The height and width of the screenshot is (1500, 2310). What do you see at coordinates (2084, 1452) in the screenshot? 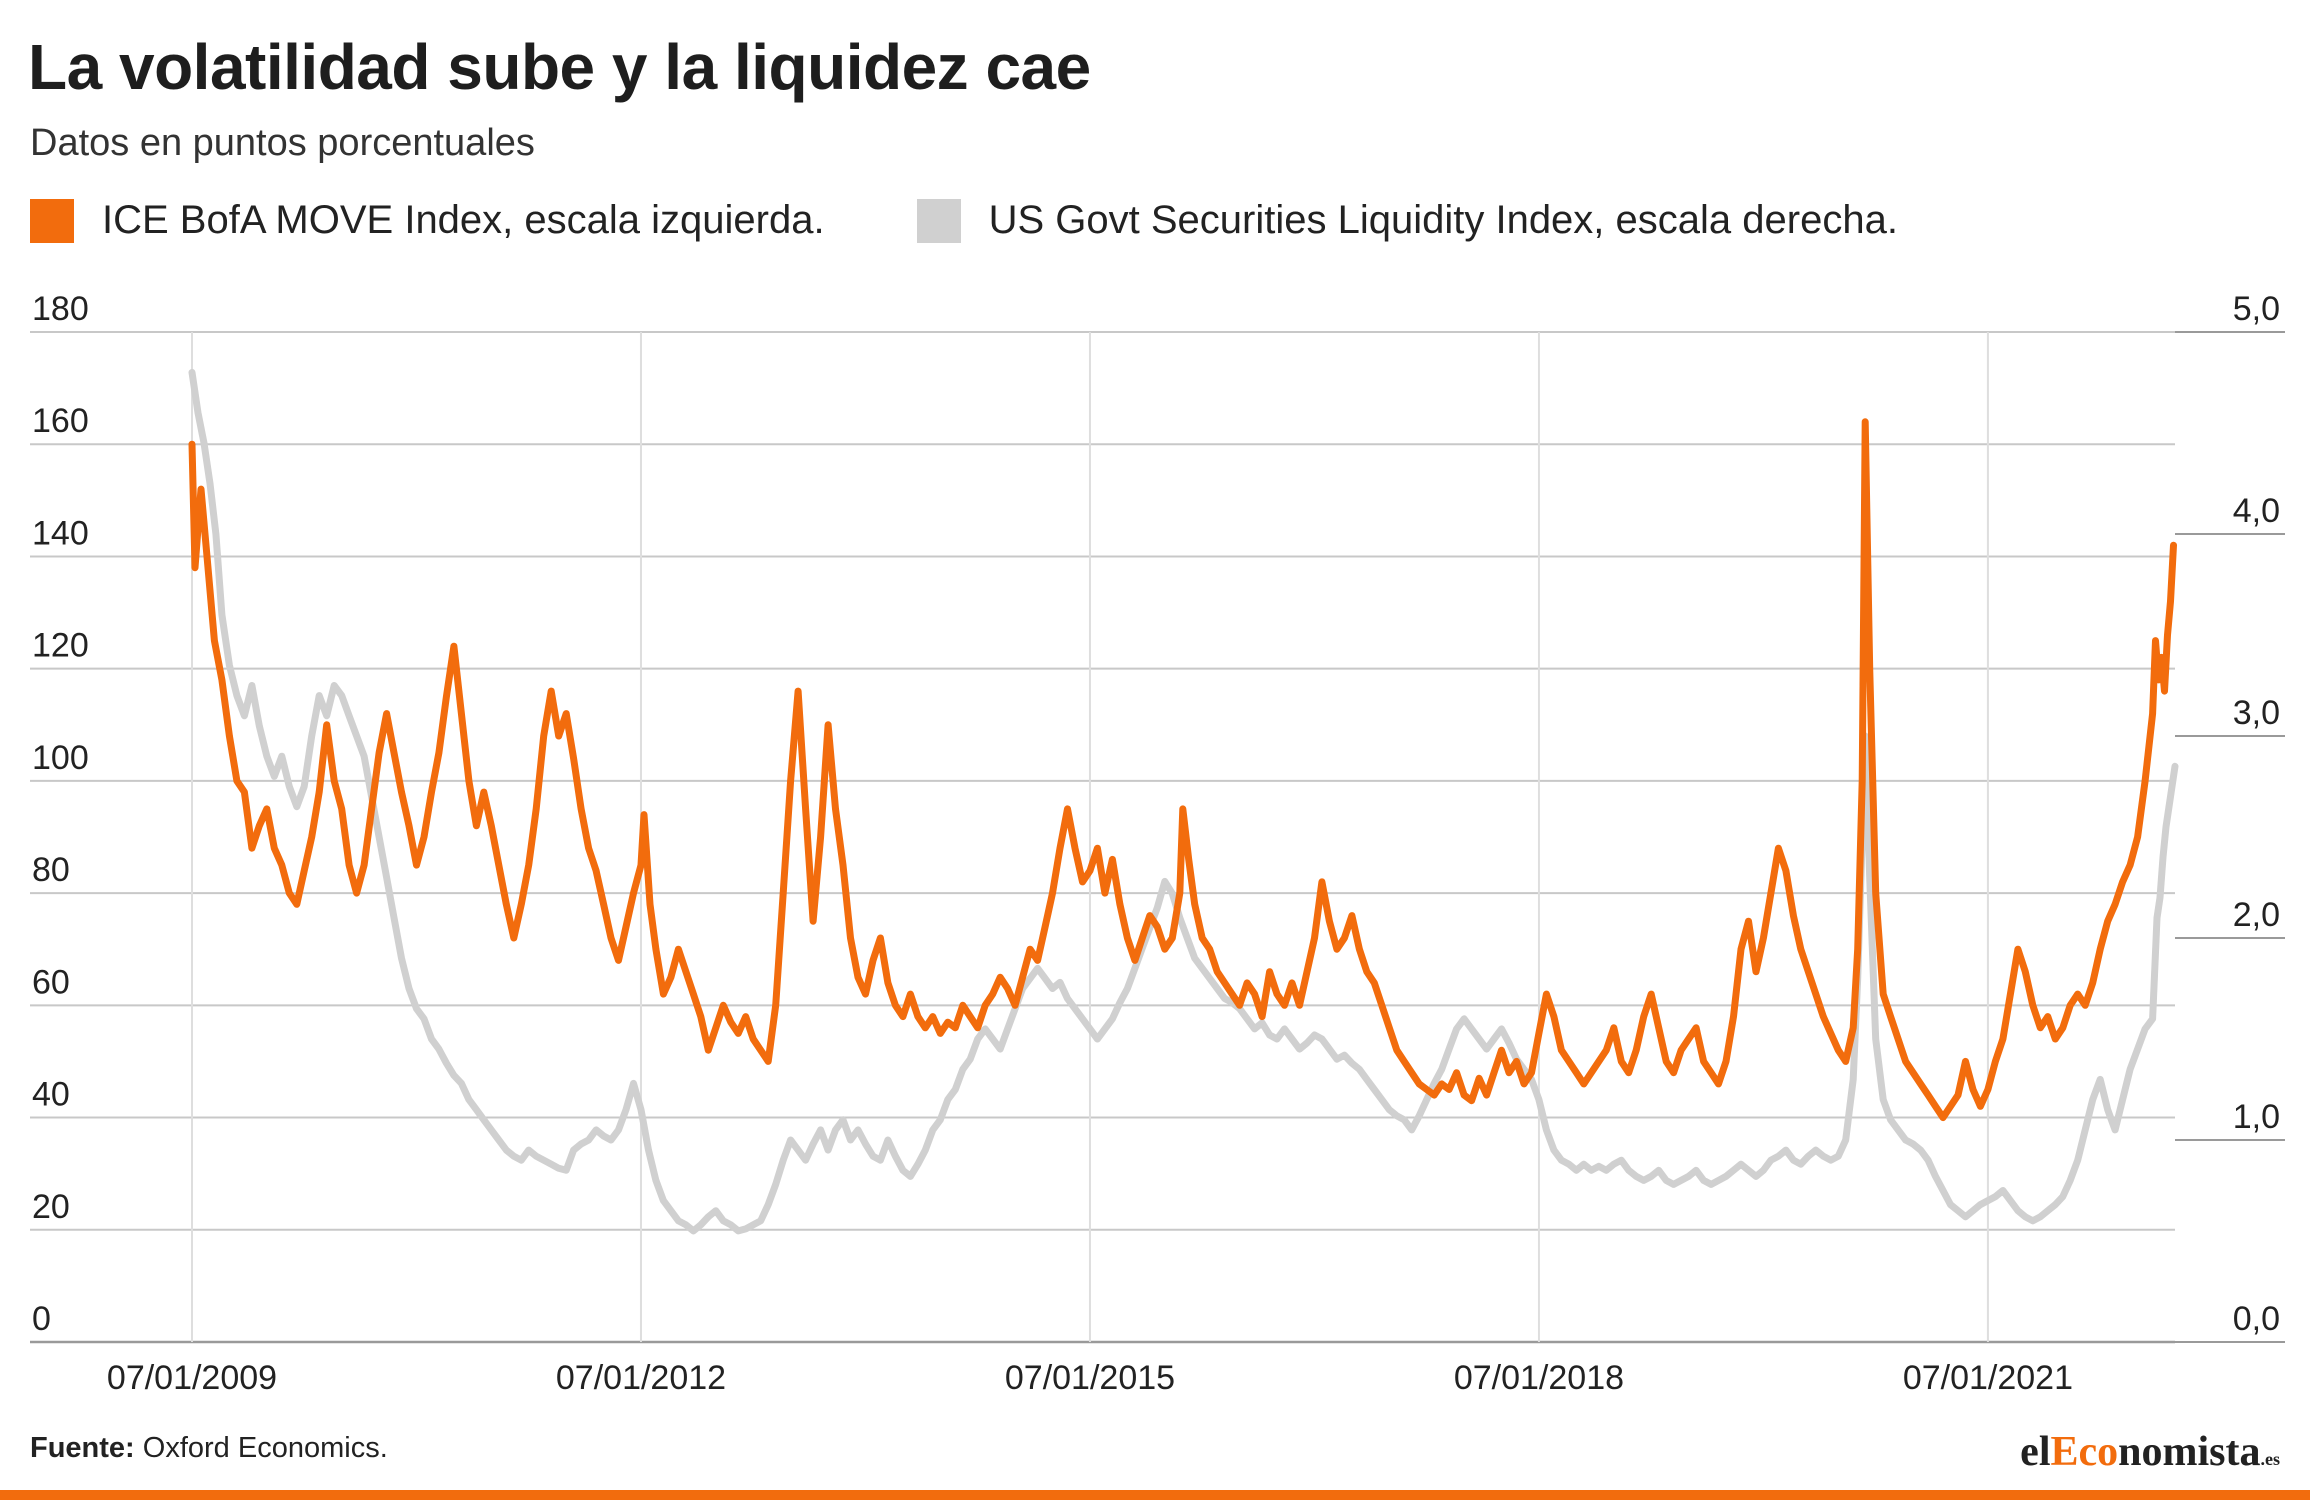
I see `brand-accent: Eco` at bounding box center [2084, 1452].